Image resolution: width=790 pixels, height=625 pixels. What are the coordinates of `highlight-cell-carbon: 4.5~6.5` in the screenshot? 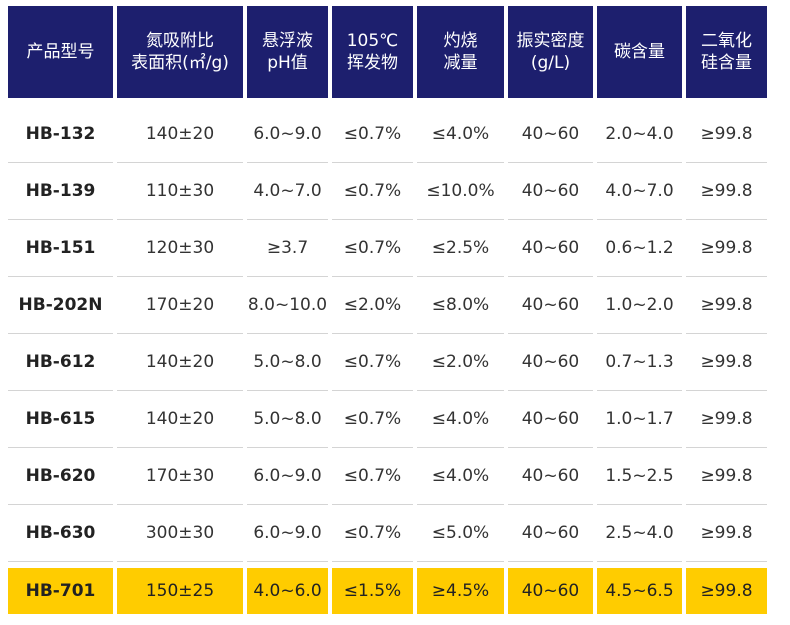 It's located at (639, 591).